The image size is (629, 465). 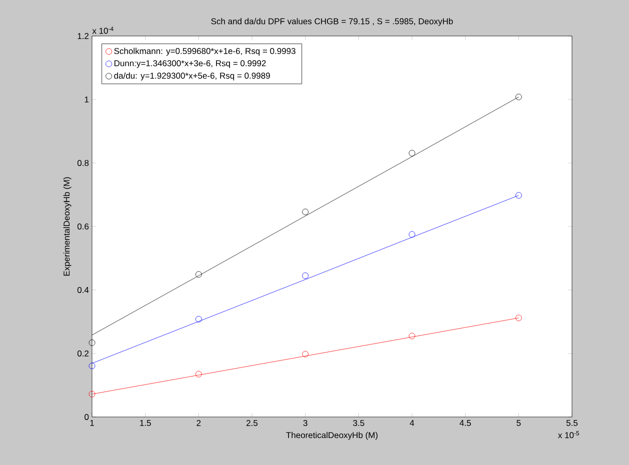 I want to click on chart-title: Sch and da/du DPF values CHGB = 79.15 , S = .5985, DeoxyHb, so click(x=332, y=22).